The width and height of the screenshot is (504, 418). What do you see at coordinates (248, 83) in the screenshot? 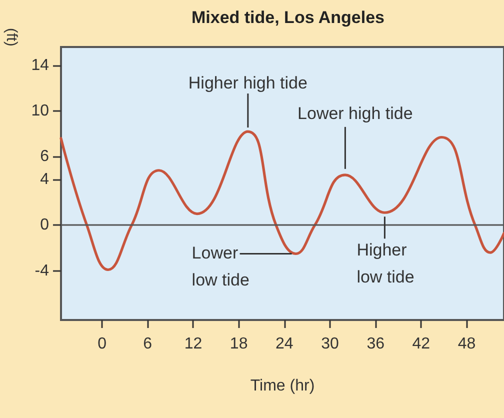
I see `annotation: Higher high tide` at bounding box center [248, 83].